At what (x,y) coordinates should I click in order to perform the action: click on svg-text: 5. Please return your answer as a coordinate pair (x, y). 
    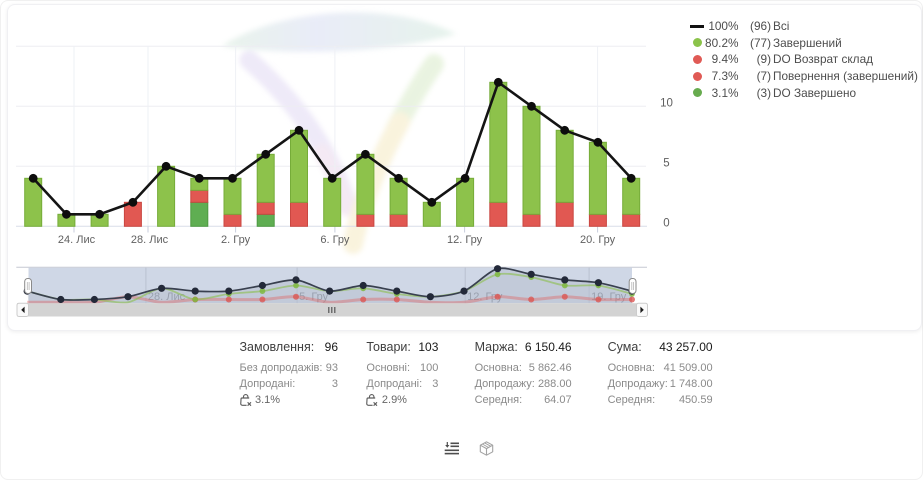
    Looking at the image, I should click on (666, 163).